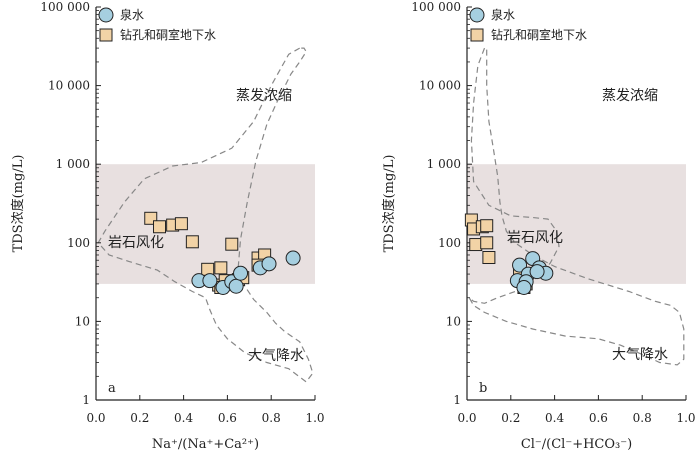 The width and height of the screenshot is (700, 458). Describe the element at coordinates (483, 388) in the screenshot. I see `panel-letter: b` at that location.